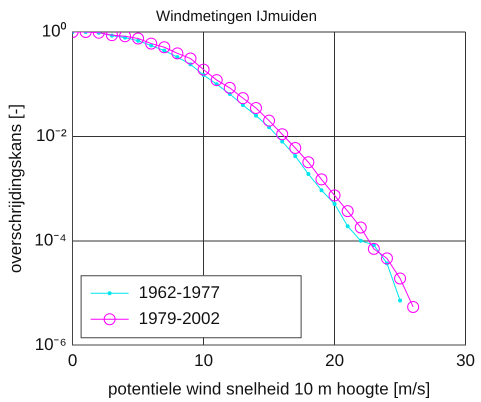 The width and height of the screenshot is (481, 402). What do you see at coordinates (50, 240) in the screenshot?
I see `y-tick-label: 10⁻⁴` at bounding box center [50, 240].